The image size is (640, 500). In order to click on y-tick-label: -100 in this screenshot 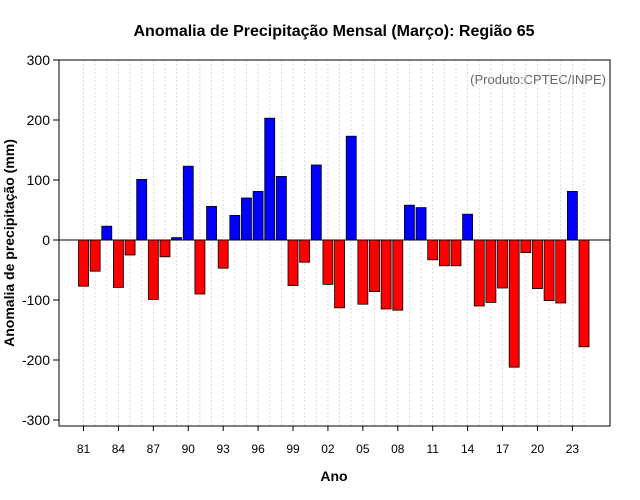, I will do `click(36, 300)`.